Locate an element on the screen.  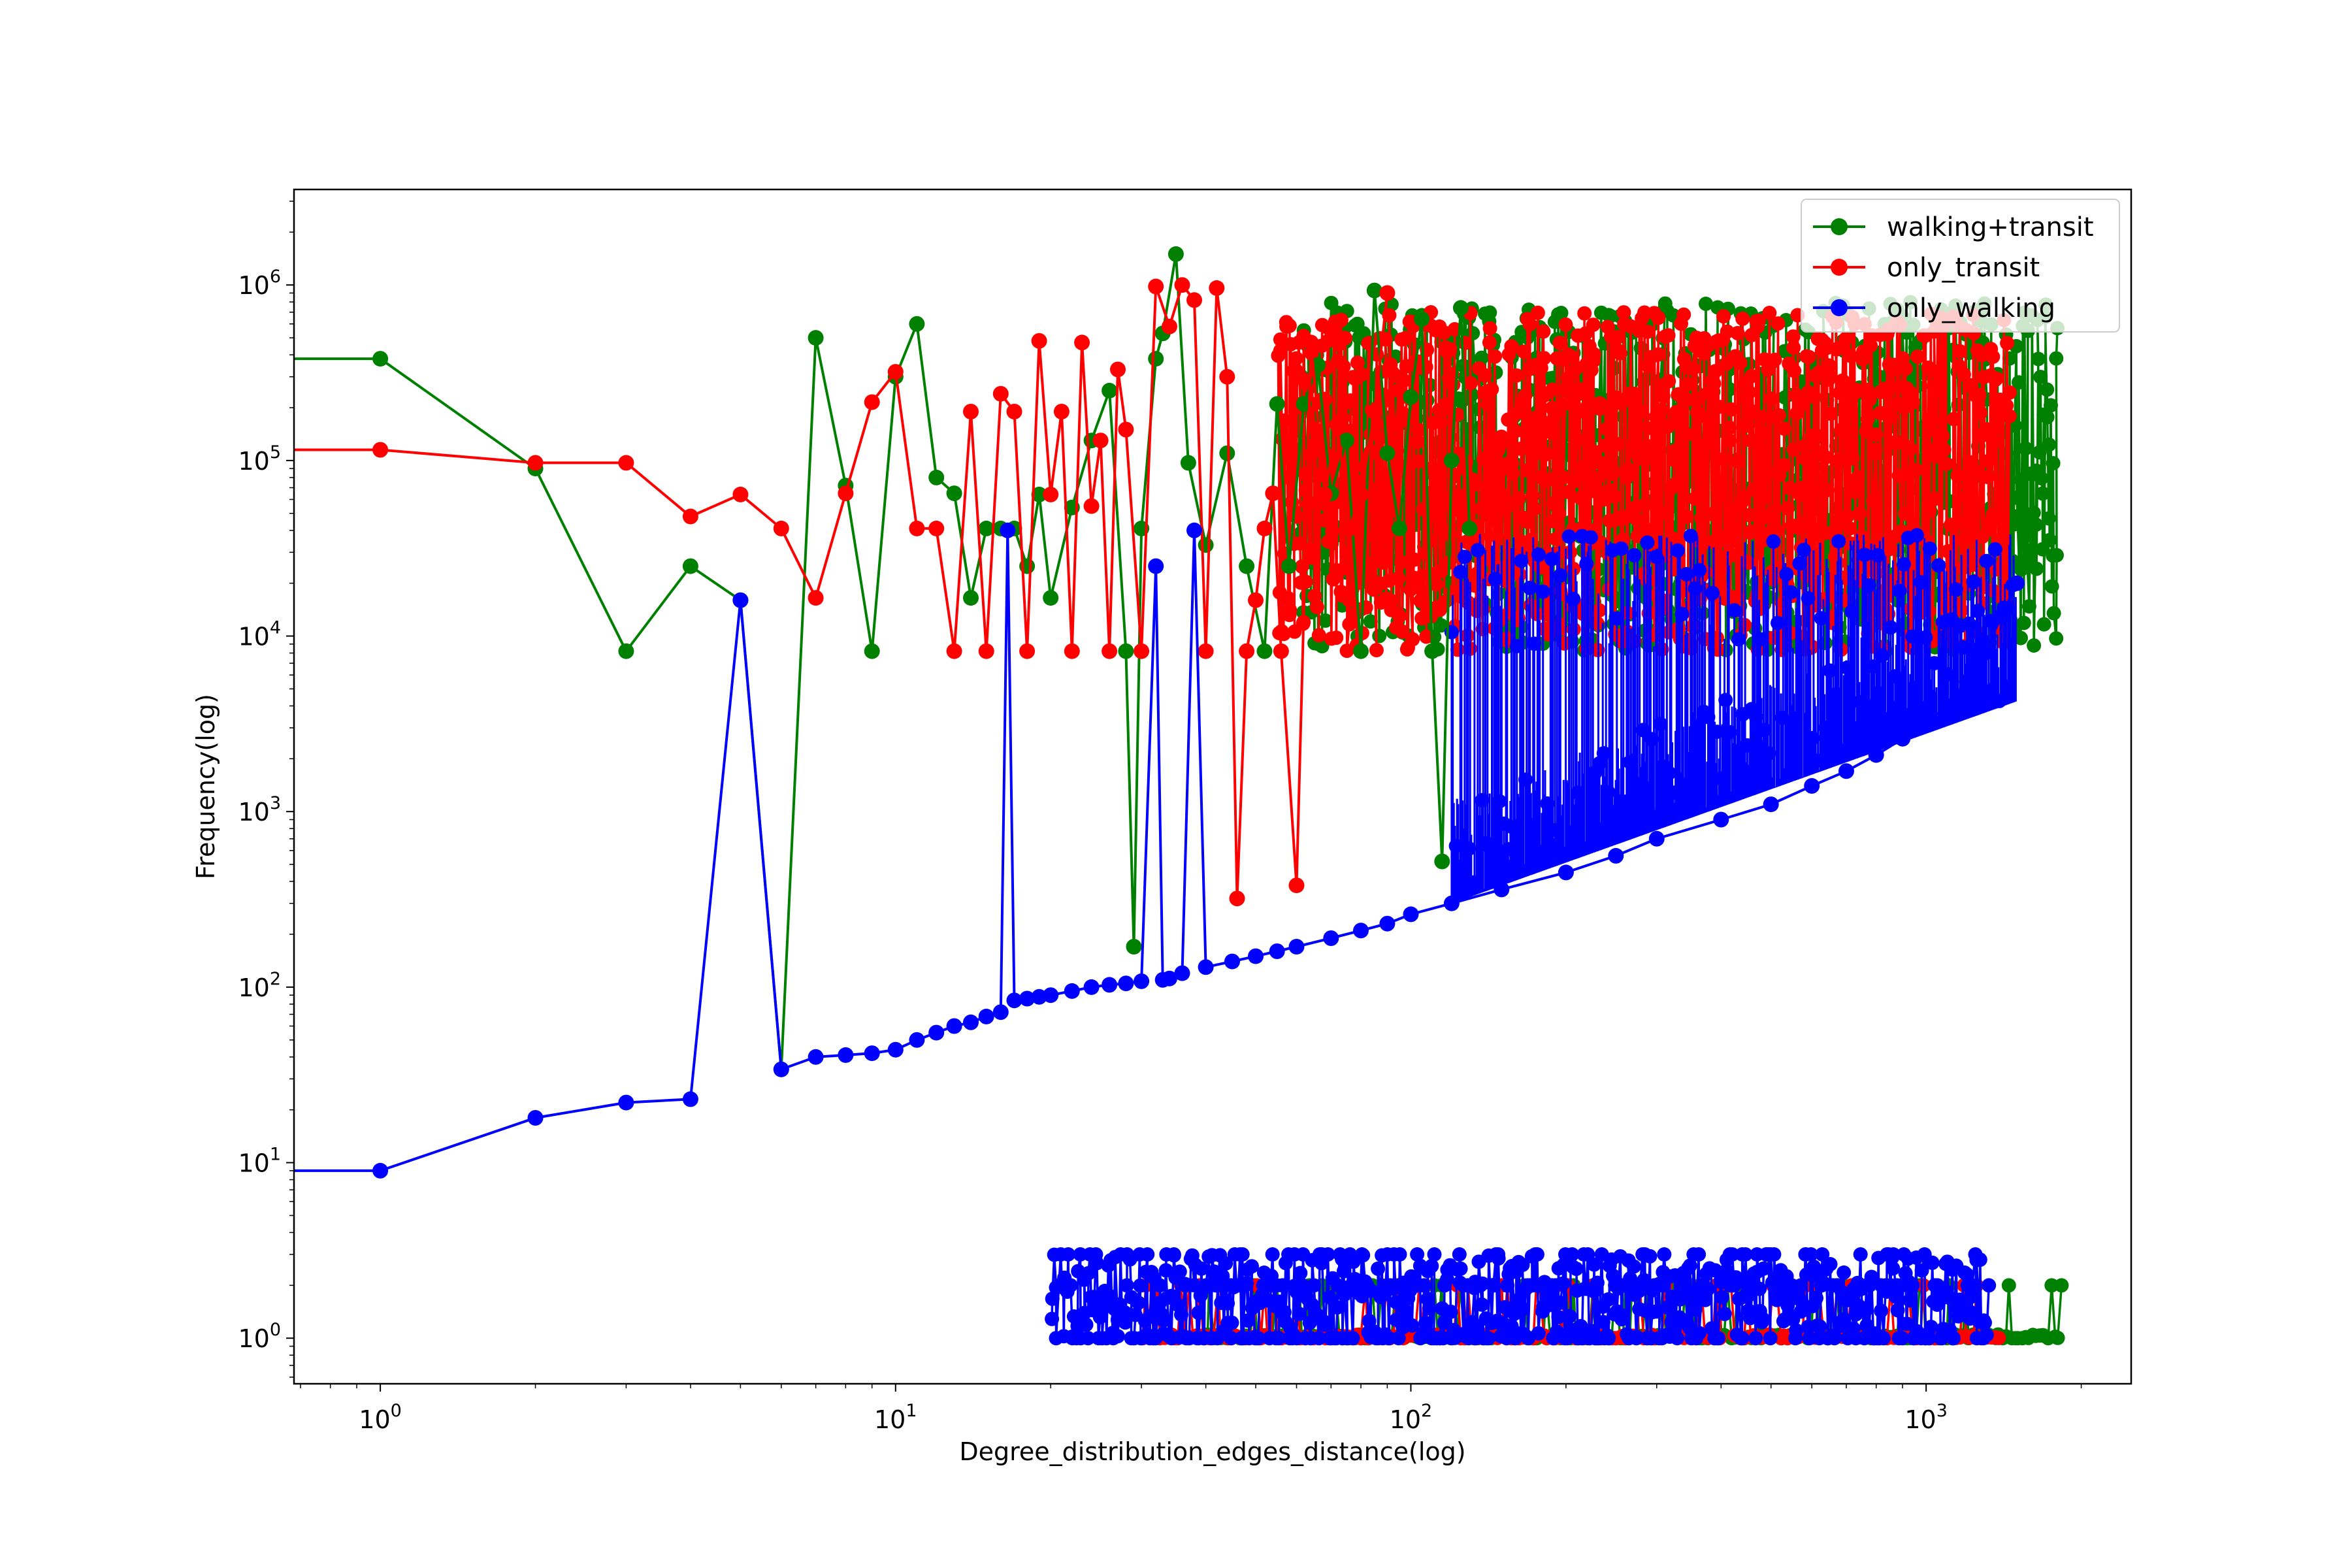
y-axis-title: Frequency(log) is located at coordinates (205, 786).